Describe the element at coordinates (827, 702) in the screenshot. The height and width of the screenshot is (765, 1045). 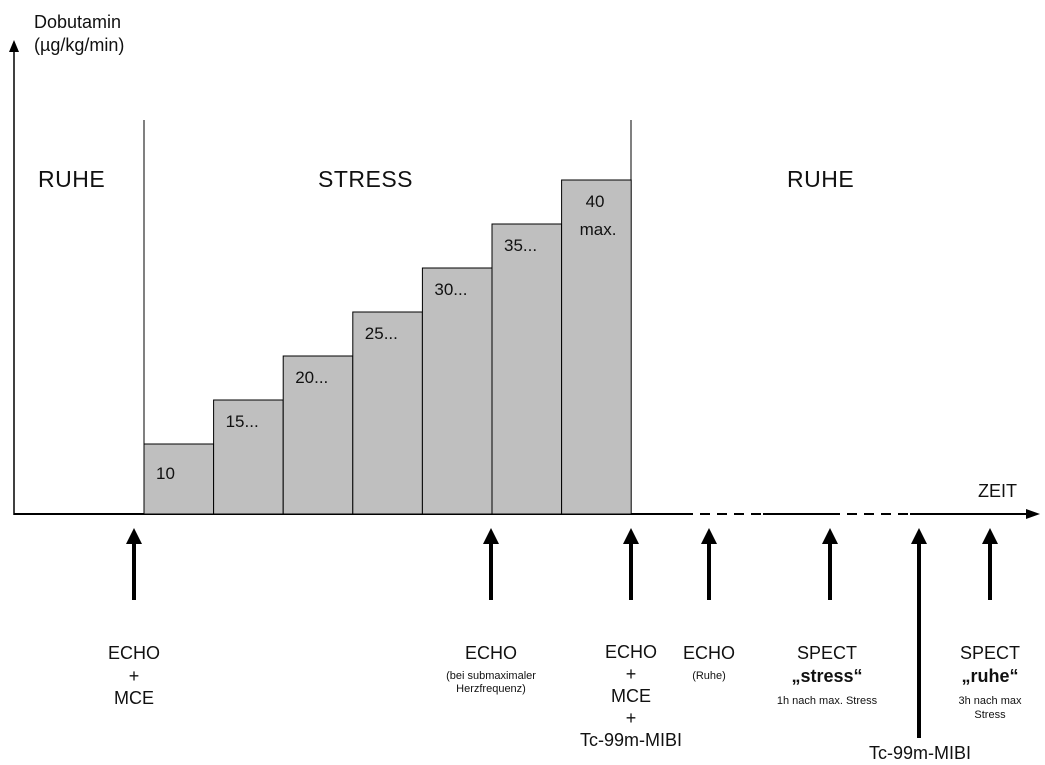
I see `event-spect-stress-note1: 1h nach max. Stress` at that location.